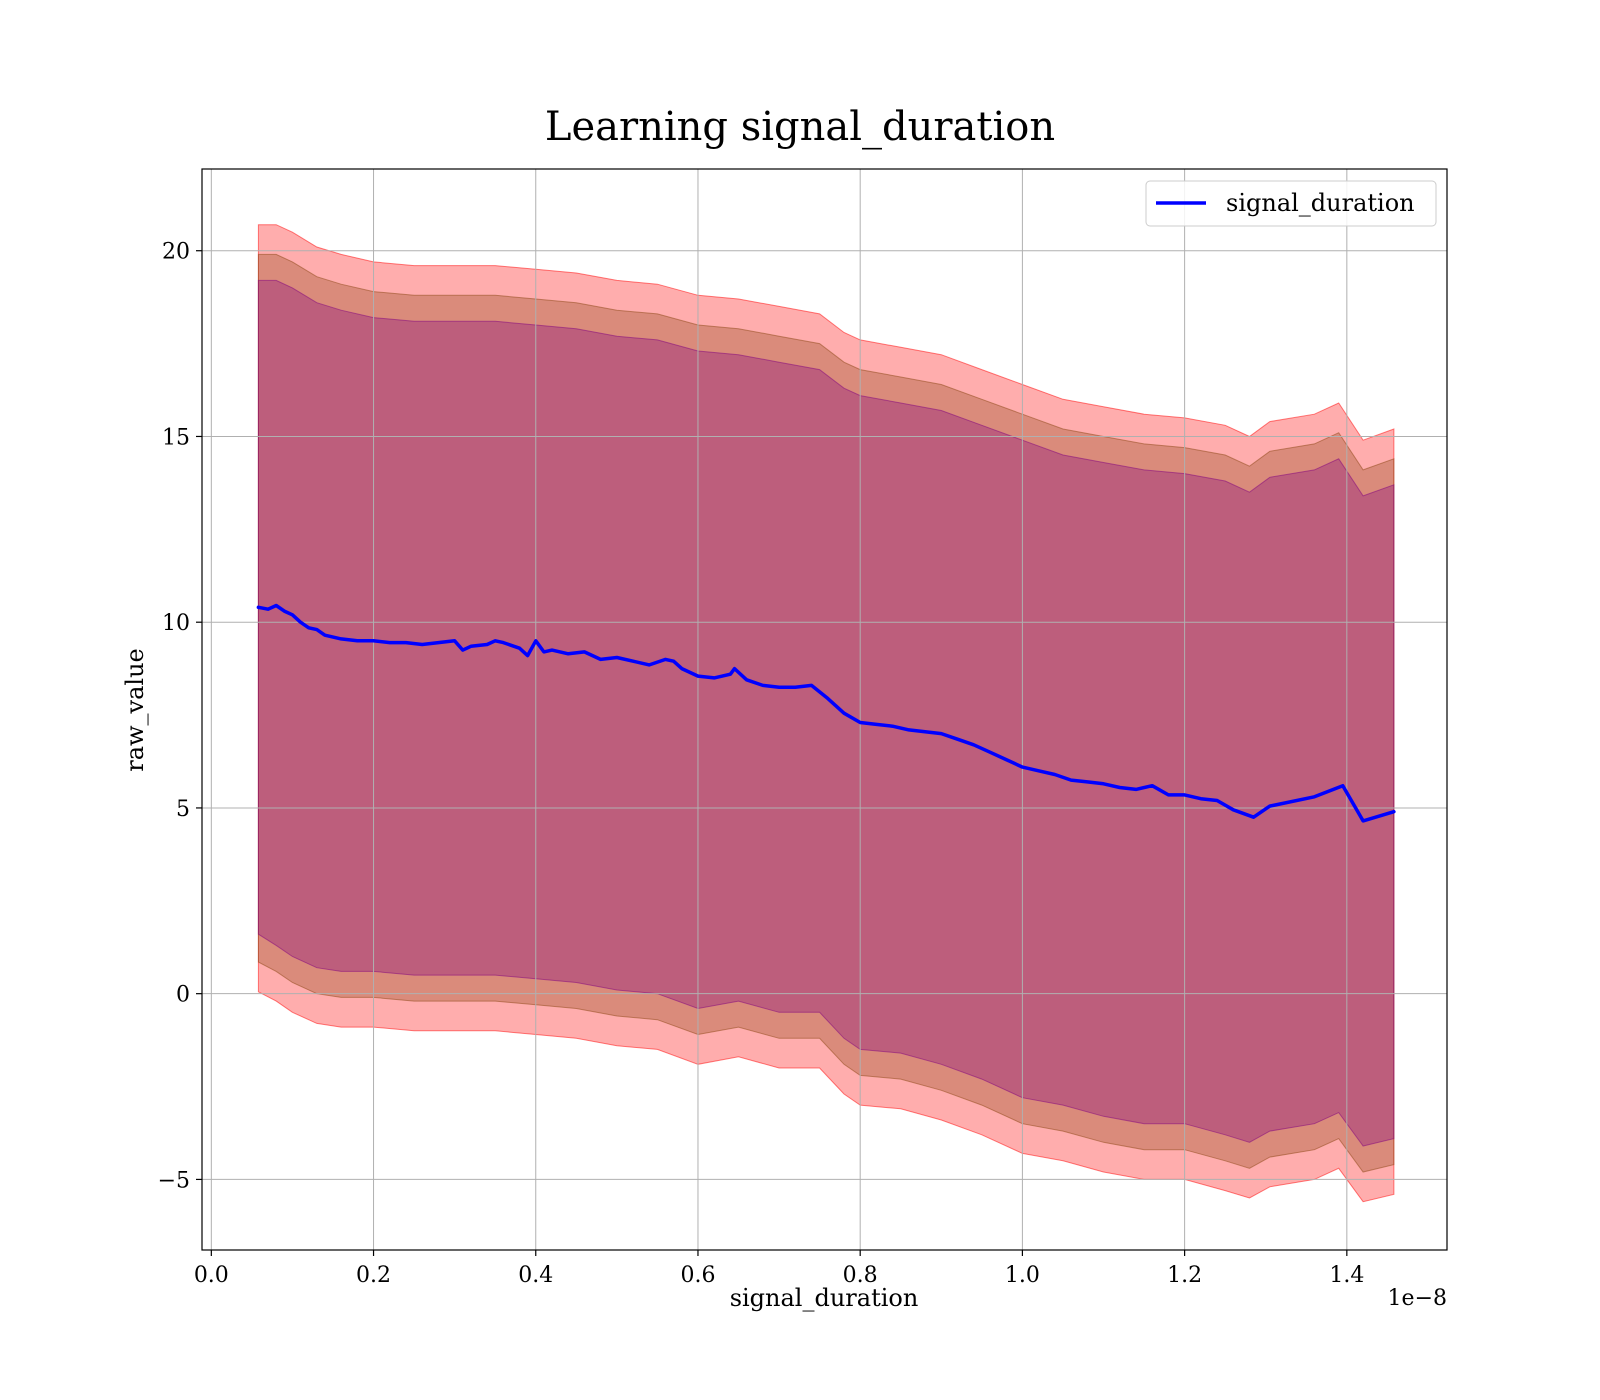 This screenshot has width=1600, height=1400. I want to click on x-axis-ticks: 0.0 0.2 0.4 0.6 0.8 1.0 1.2 1.4, so click(779, 1269).